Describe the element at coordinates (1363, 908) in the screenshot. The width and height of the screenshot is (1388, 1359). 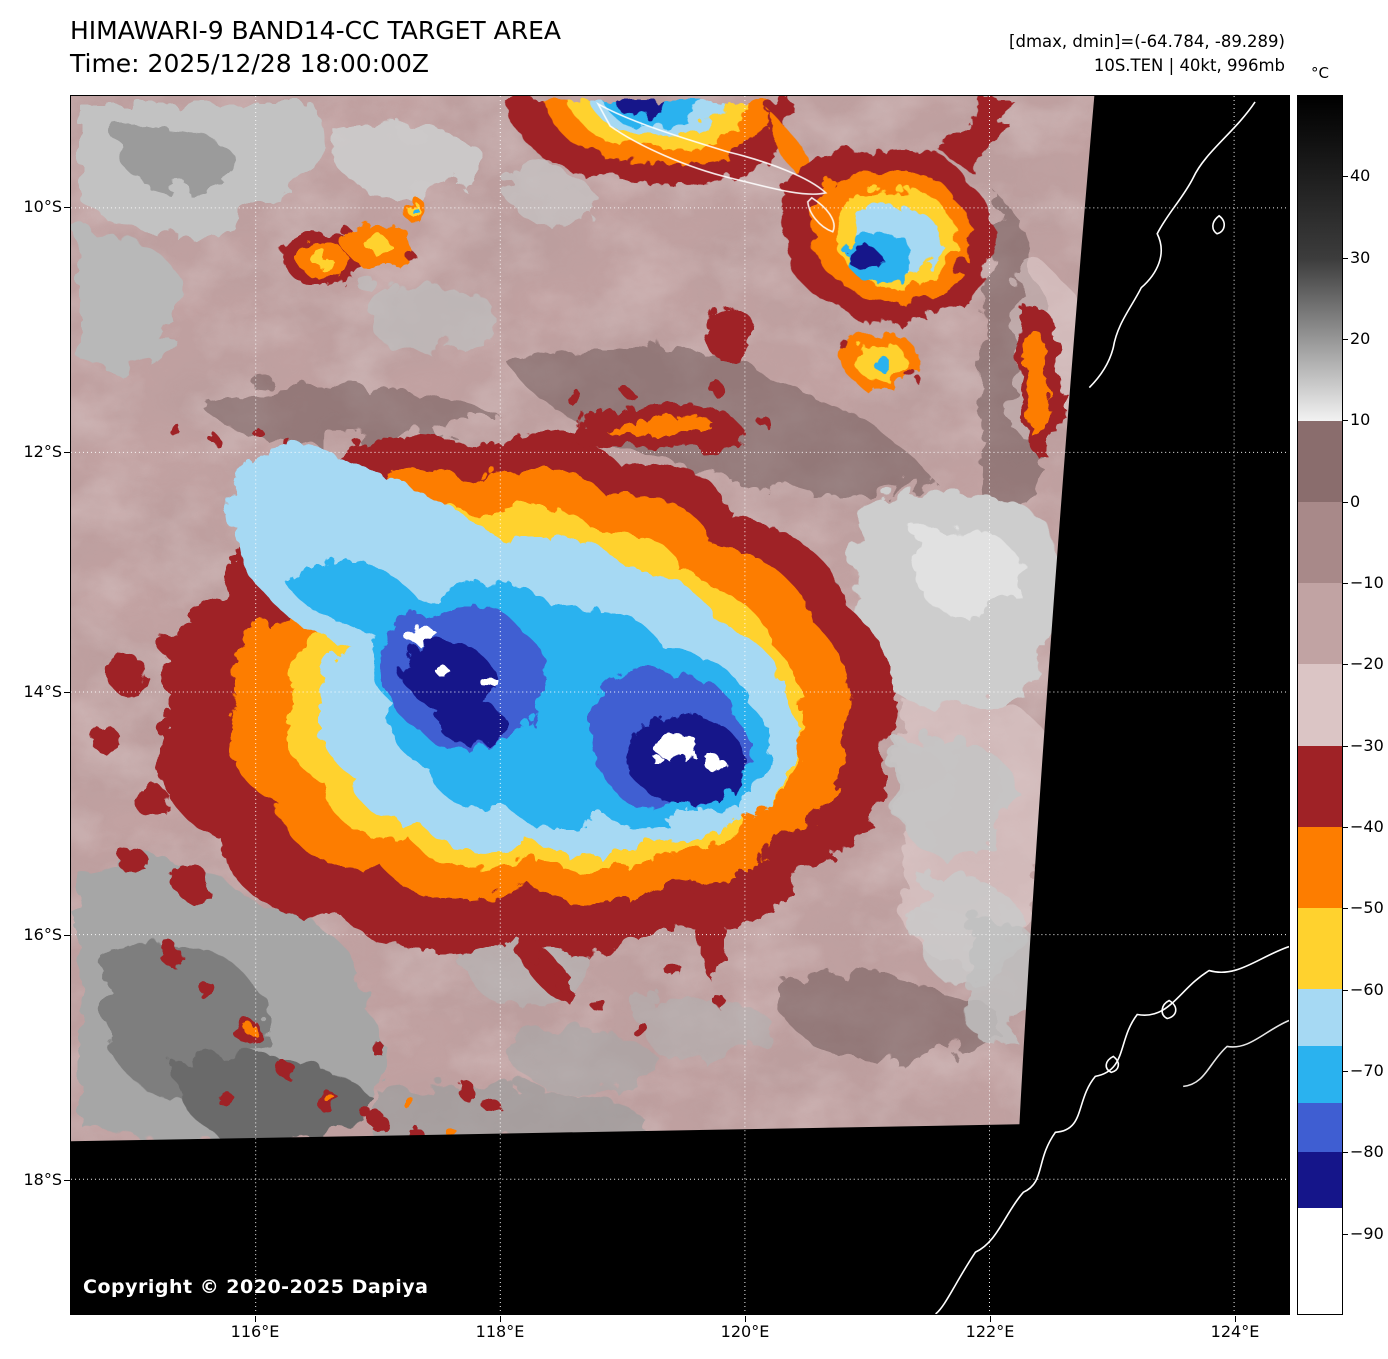
I see `colorbar-tick-label: −50` at that location.